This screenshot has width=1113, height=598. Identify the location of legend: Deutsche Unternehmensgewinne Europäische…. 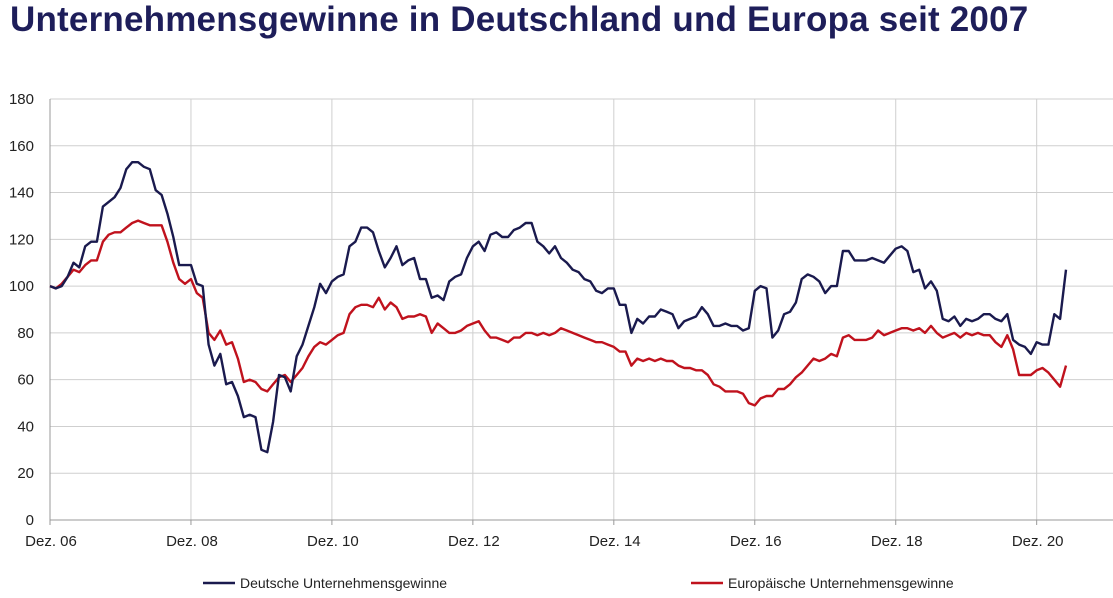
(578, 583).